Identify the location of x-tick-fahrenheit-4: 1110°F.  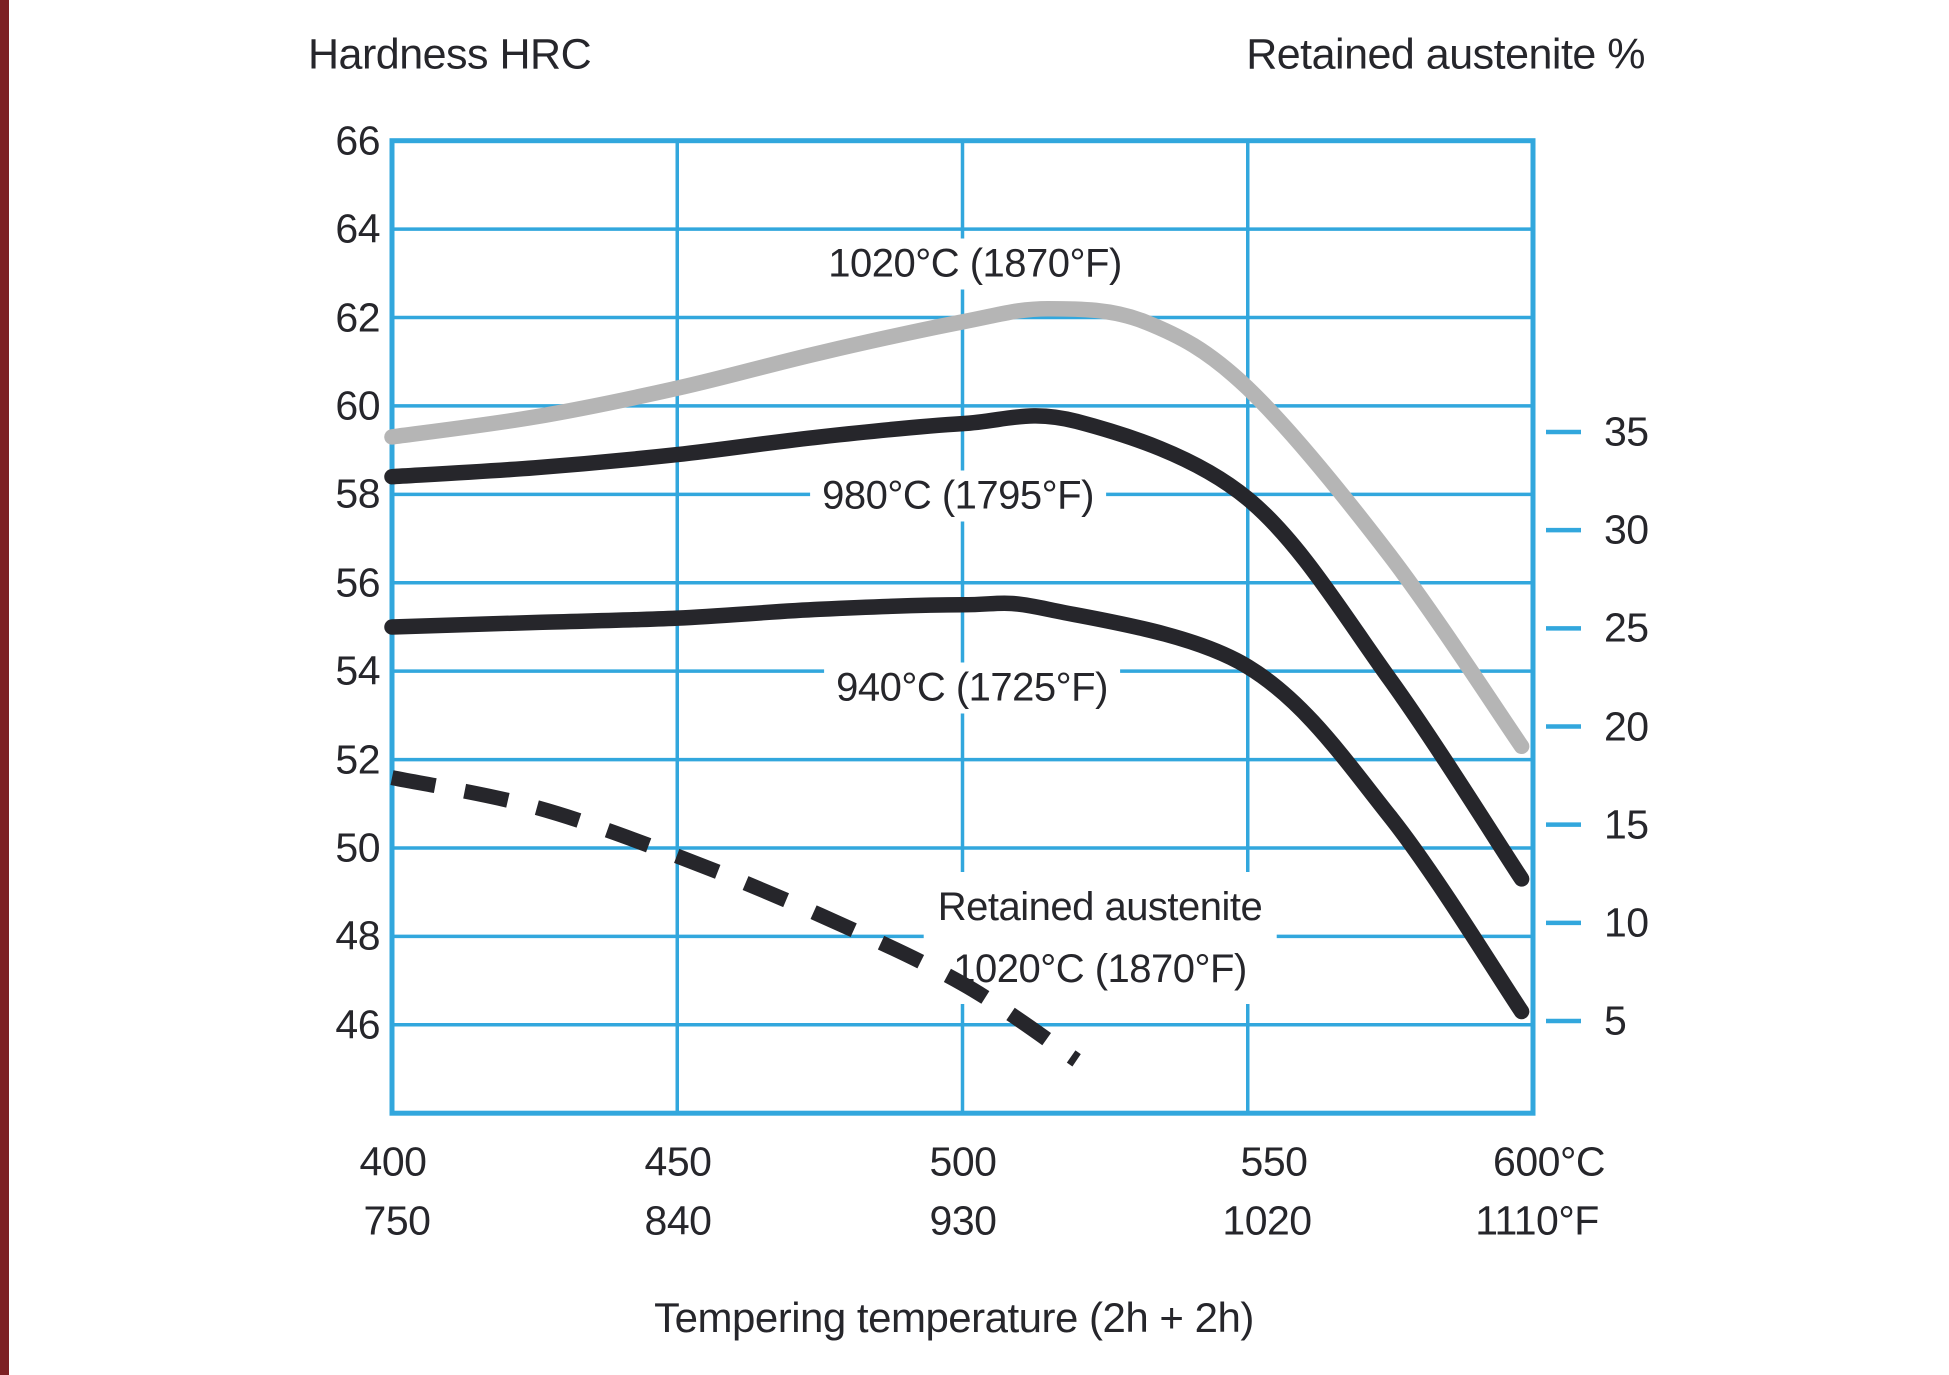
(1537, 1220).